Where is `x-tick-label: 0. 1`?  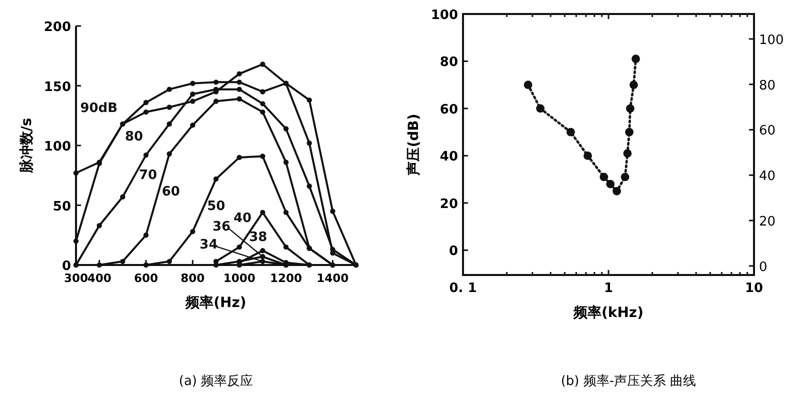
x-tick-label: 0. 1 is located at coordinates (463, 288).